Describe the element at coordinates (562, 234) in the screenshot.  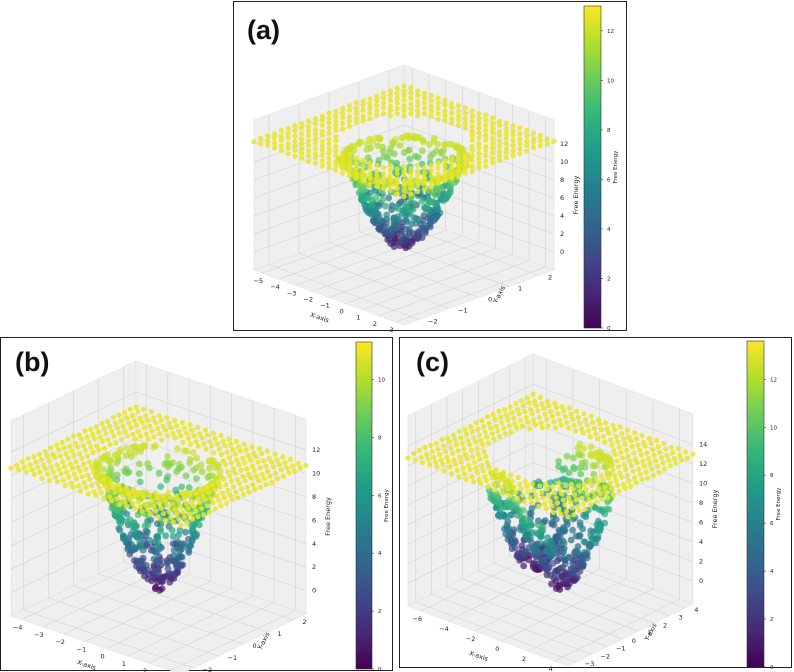
I see `z-tick-label-a: 2` at that location.